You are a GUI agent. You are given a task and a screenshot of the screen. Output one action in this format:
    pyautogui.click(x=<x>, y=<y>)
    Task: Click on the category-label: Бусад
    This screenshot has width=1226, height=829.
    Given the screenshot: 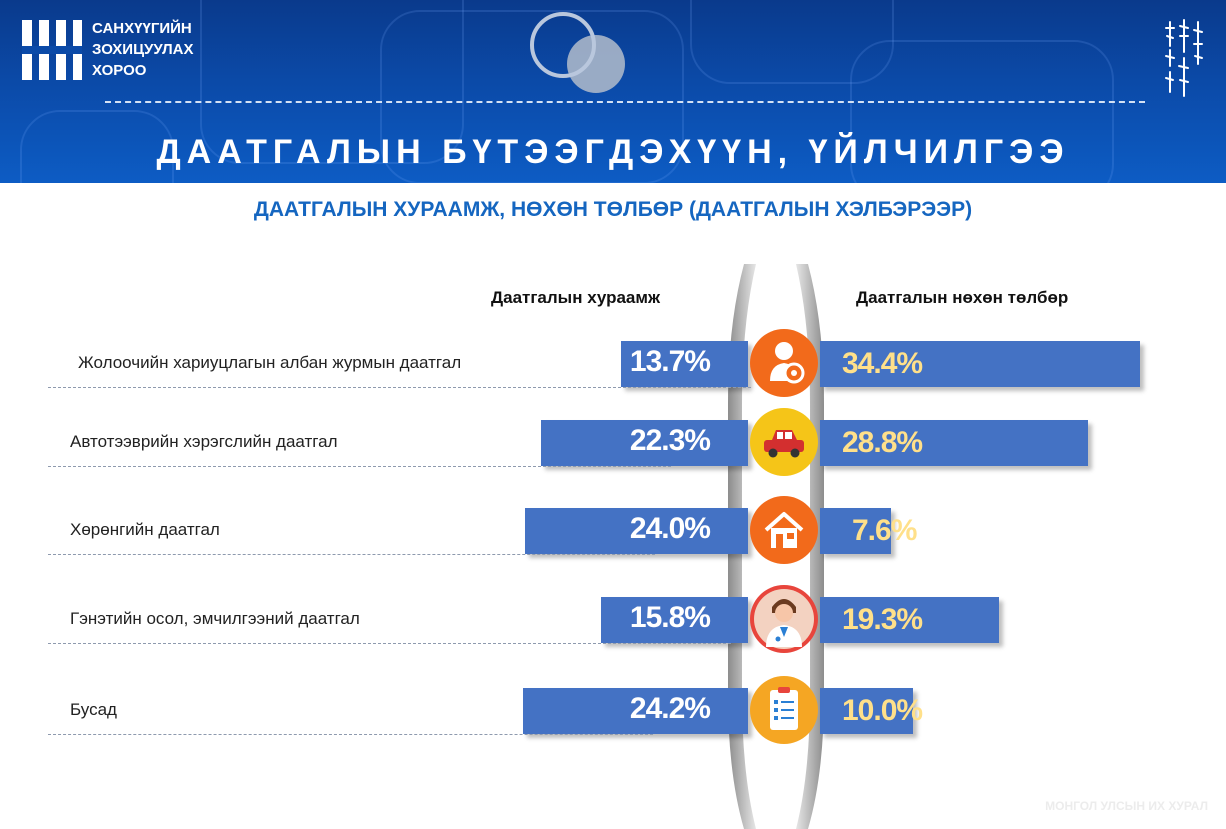 What is the action you would take?
    pyautogui.click(x=93, y=709)
    